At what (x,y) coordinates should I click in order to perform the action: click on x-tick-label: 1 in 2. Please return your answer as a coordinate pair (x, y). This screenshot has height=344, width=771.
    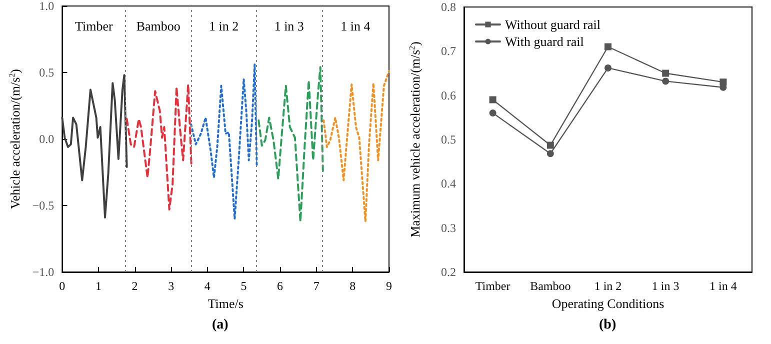
    Looking at the image, I should click on (608, 286).